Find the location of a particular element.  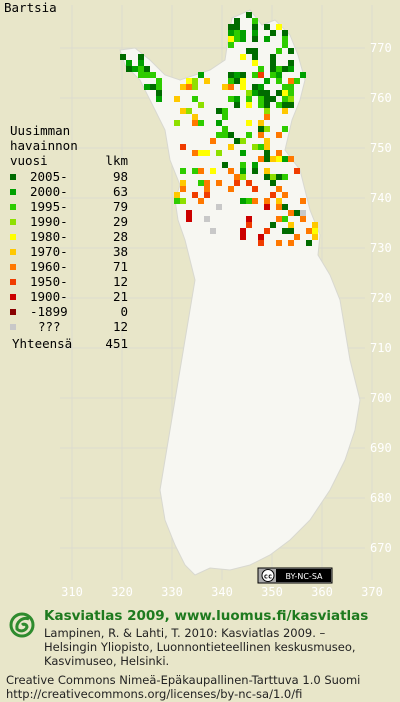

cc-badge: cc BY-NC-SA is located at coordinates (295, 575).